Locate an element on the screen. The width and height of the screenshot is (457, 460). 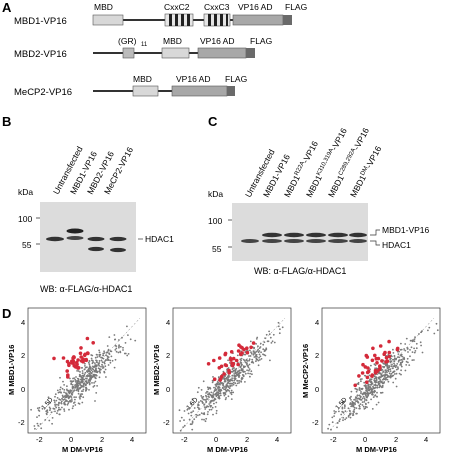
xtick-2-b: 0 is located at coordinates (216, 439).